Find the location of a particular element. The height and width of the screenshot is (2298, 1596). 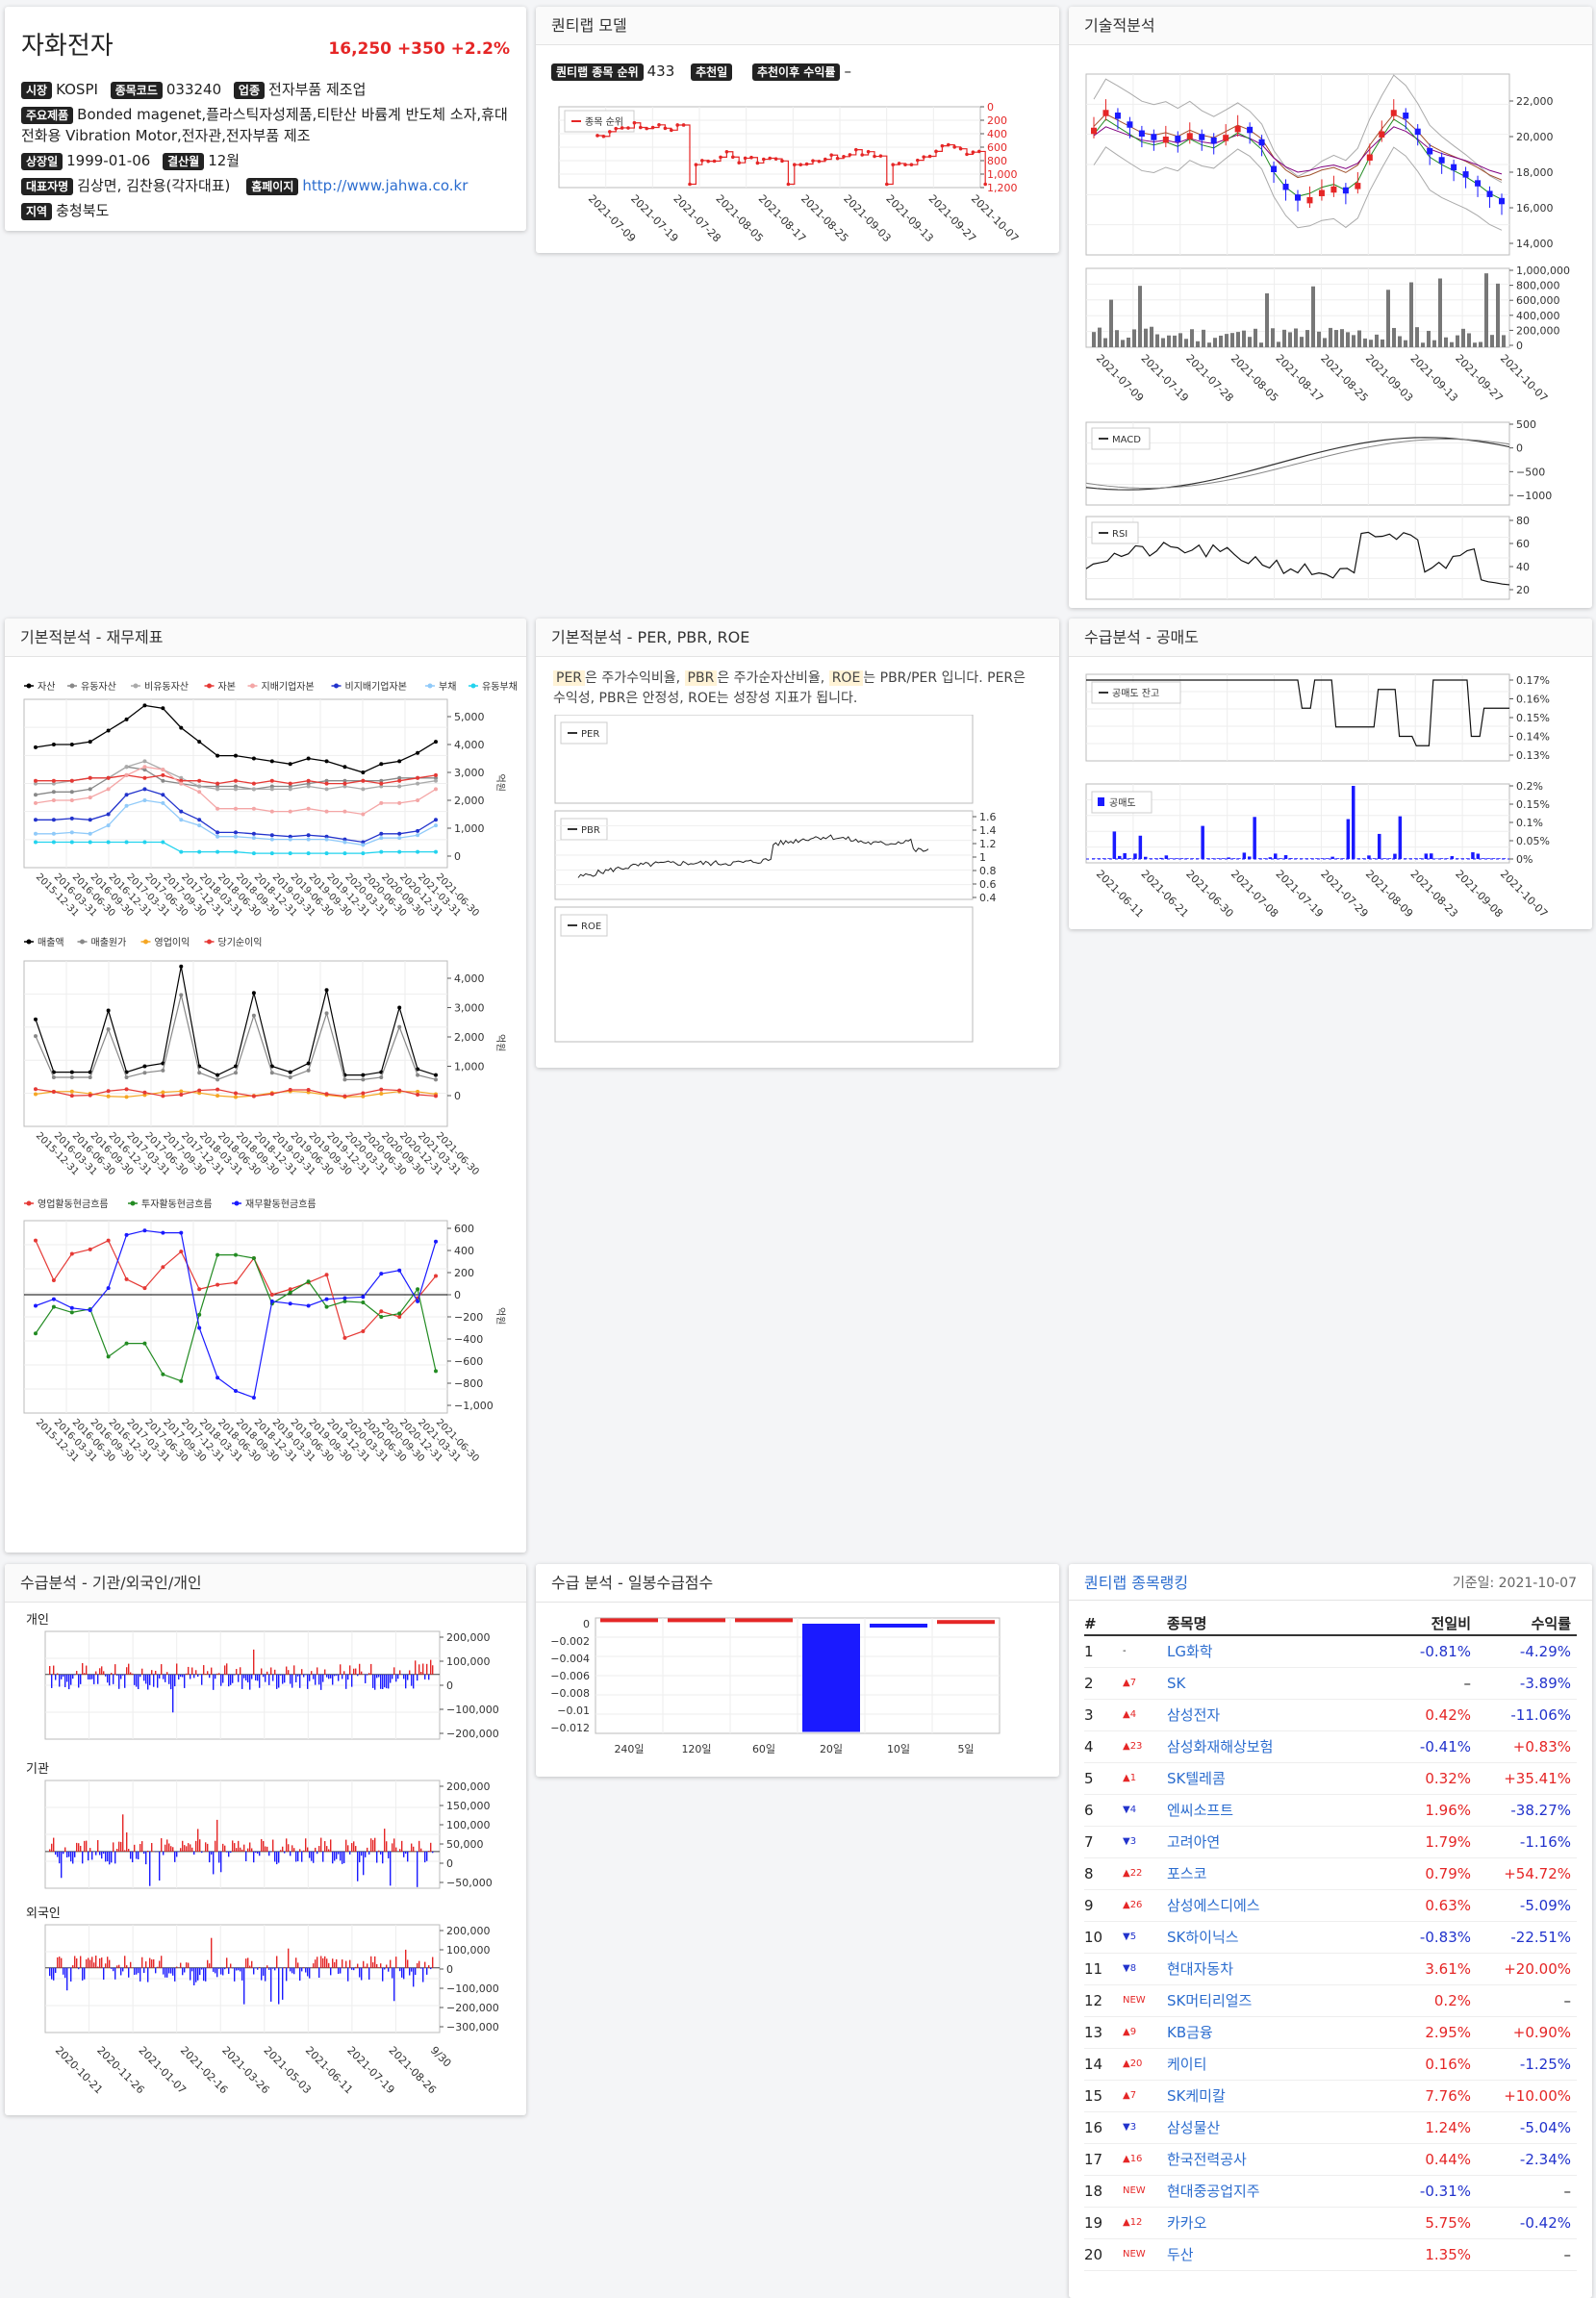

ranking-row: 9 ▲26 삼성에스디에스 0.63% -5.09% is located at coordinates (1330, 1905).